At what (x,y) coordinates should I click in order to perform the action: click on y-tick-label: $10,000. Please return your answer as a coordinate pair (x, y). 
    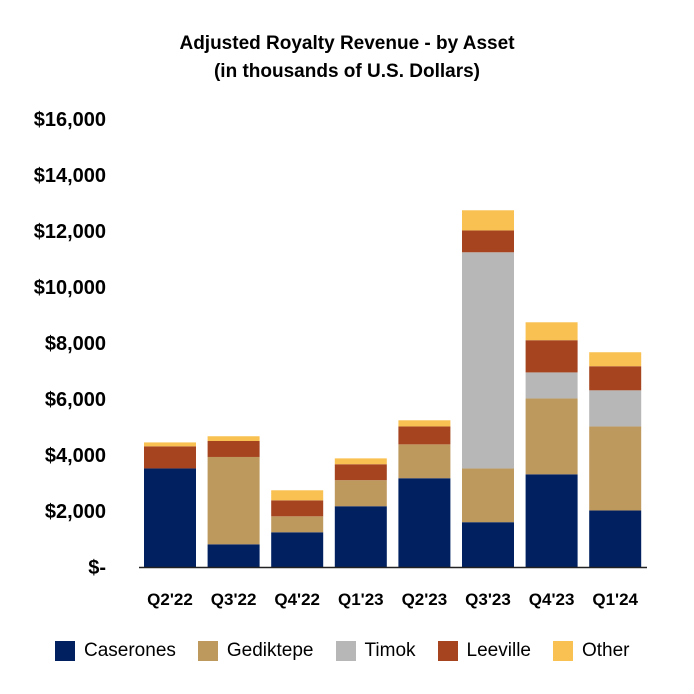
    Looking at the image, I should click on (70, 288).